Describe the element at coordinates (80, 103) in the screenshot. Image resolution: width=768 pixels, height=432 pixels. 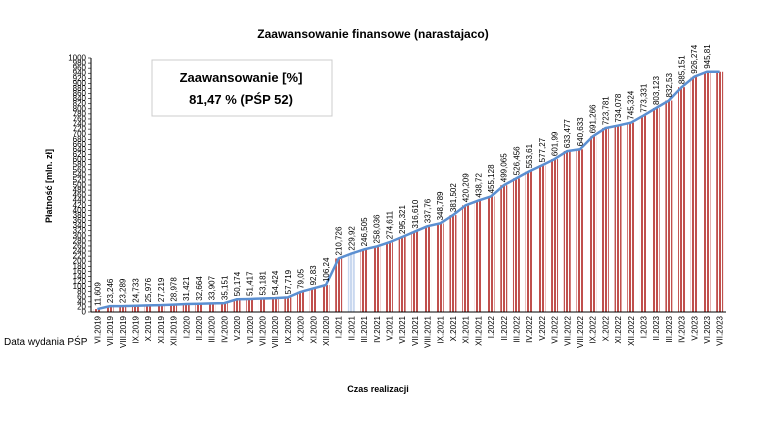
I see `y-tick-label: 820` at that location.